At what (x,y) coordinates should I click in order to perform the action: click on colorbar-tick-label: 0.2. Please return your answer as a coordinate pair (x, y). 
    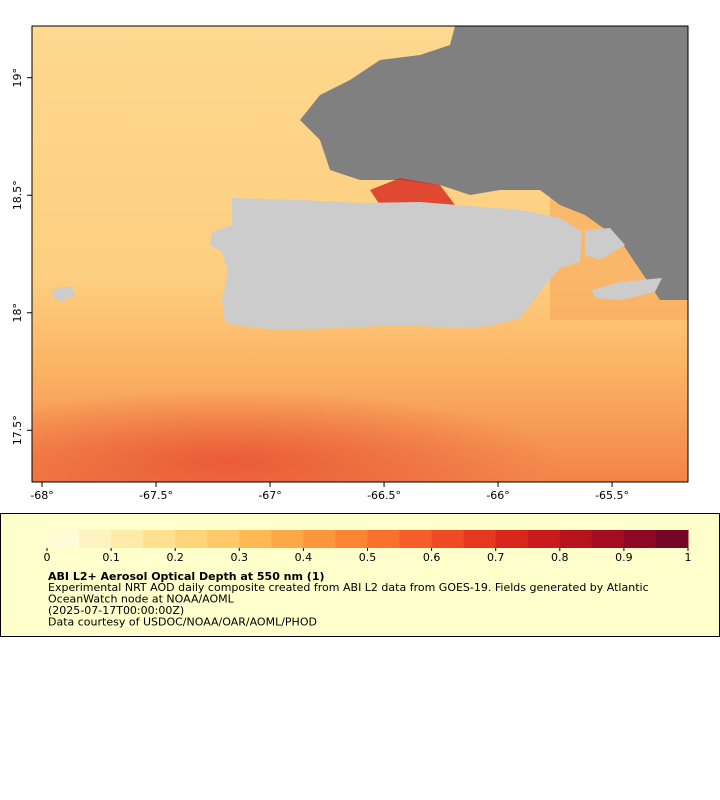
    Looking at the image, I should click on (175, 557).